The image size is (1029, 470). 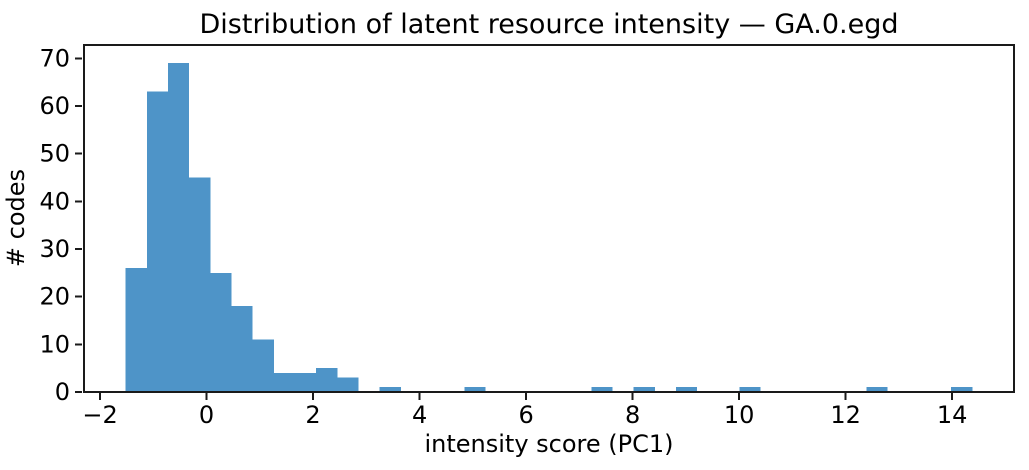 What do you see at coordinates (54, 297) in the screenshot?
I see `y-tick-label: 20` at bounding box center [54, 297].